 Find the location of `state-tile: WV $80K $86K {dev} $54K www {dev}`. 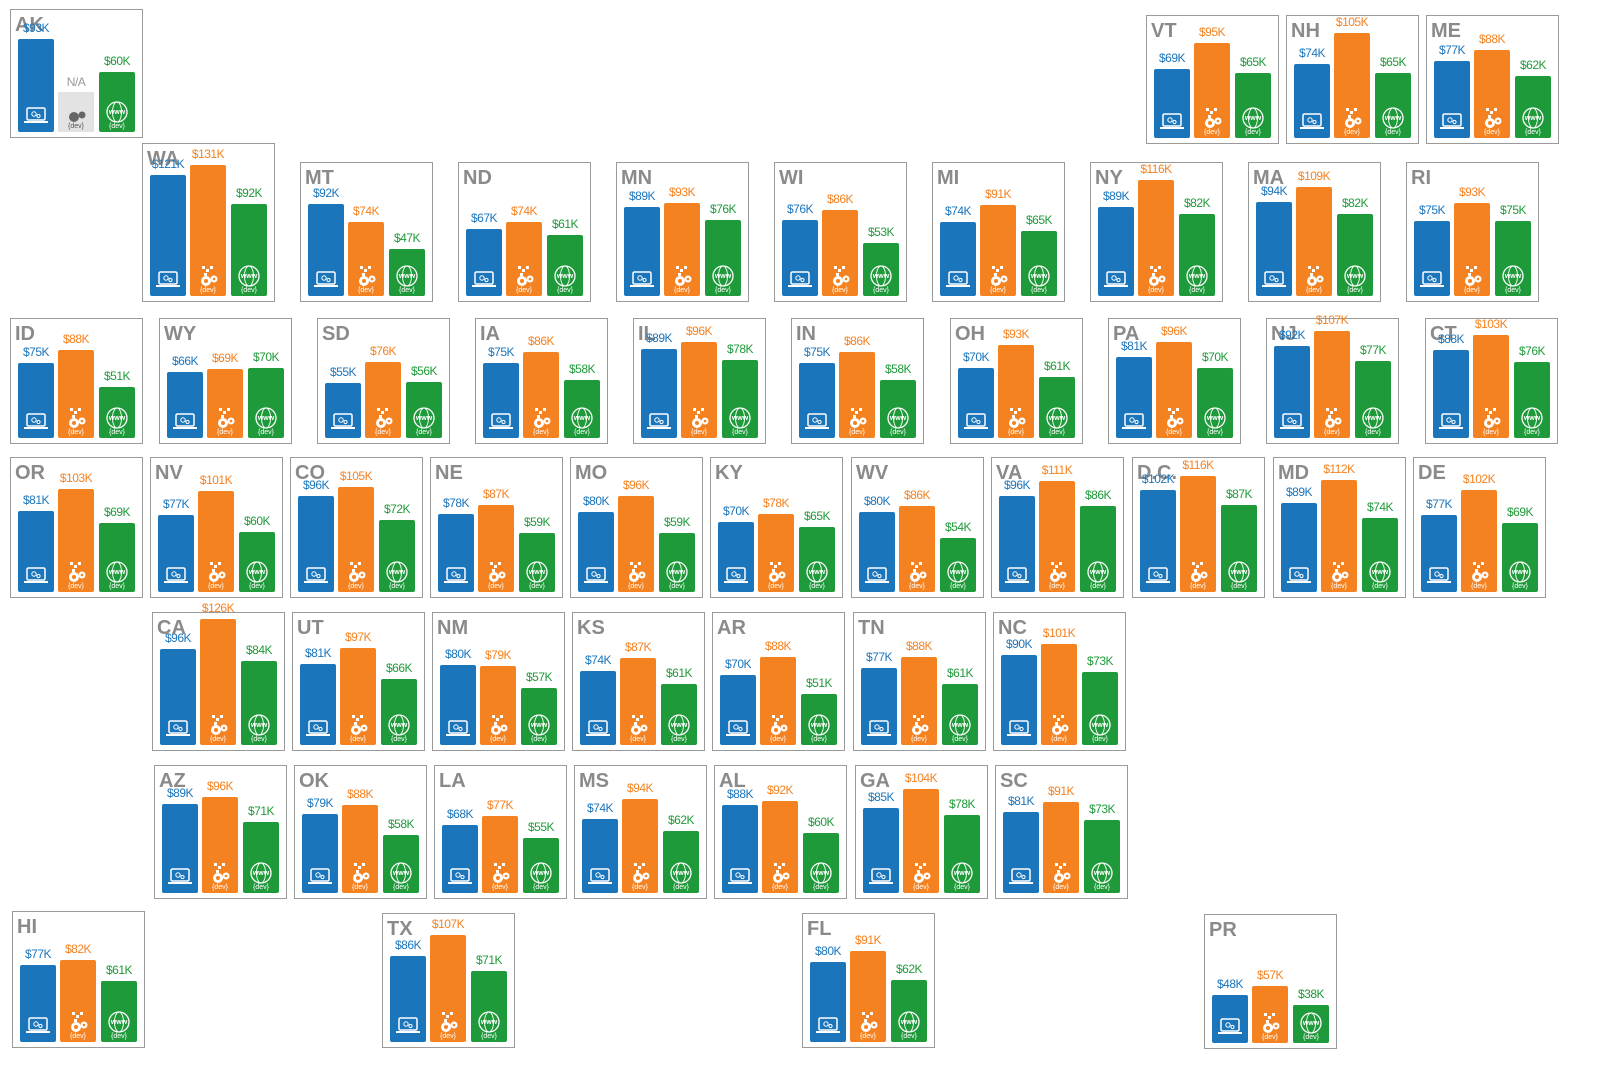

state-tile: WV $80K $86K {dev} $54K www {dev} is located at coordinates (917, 527).